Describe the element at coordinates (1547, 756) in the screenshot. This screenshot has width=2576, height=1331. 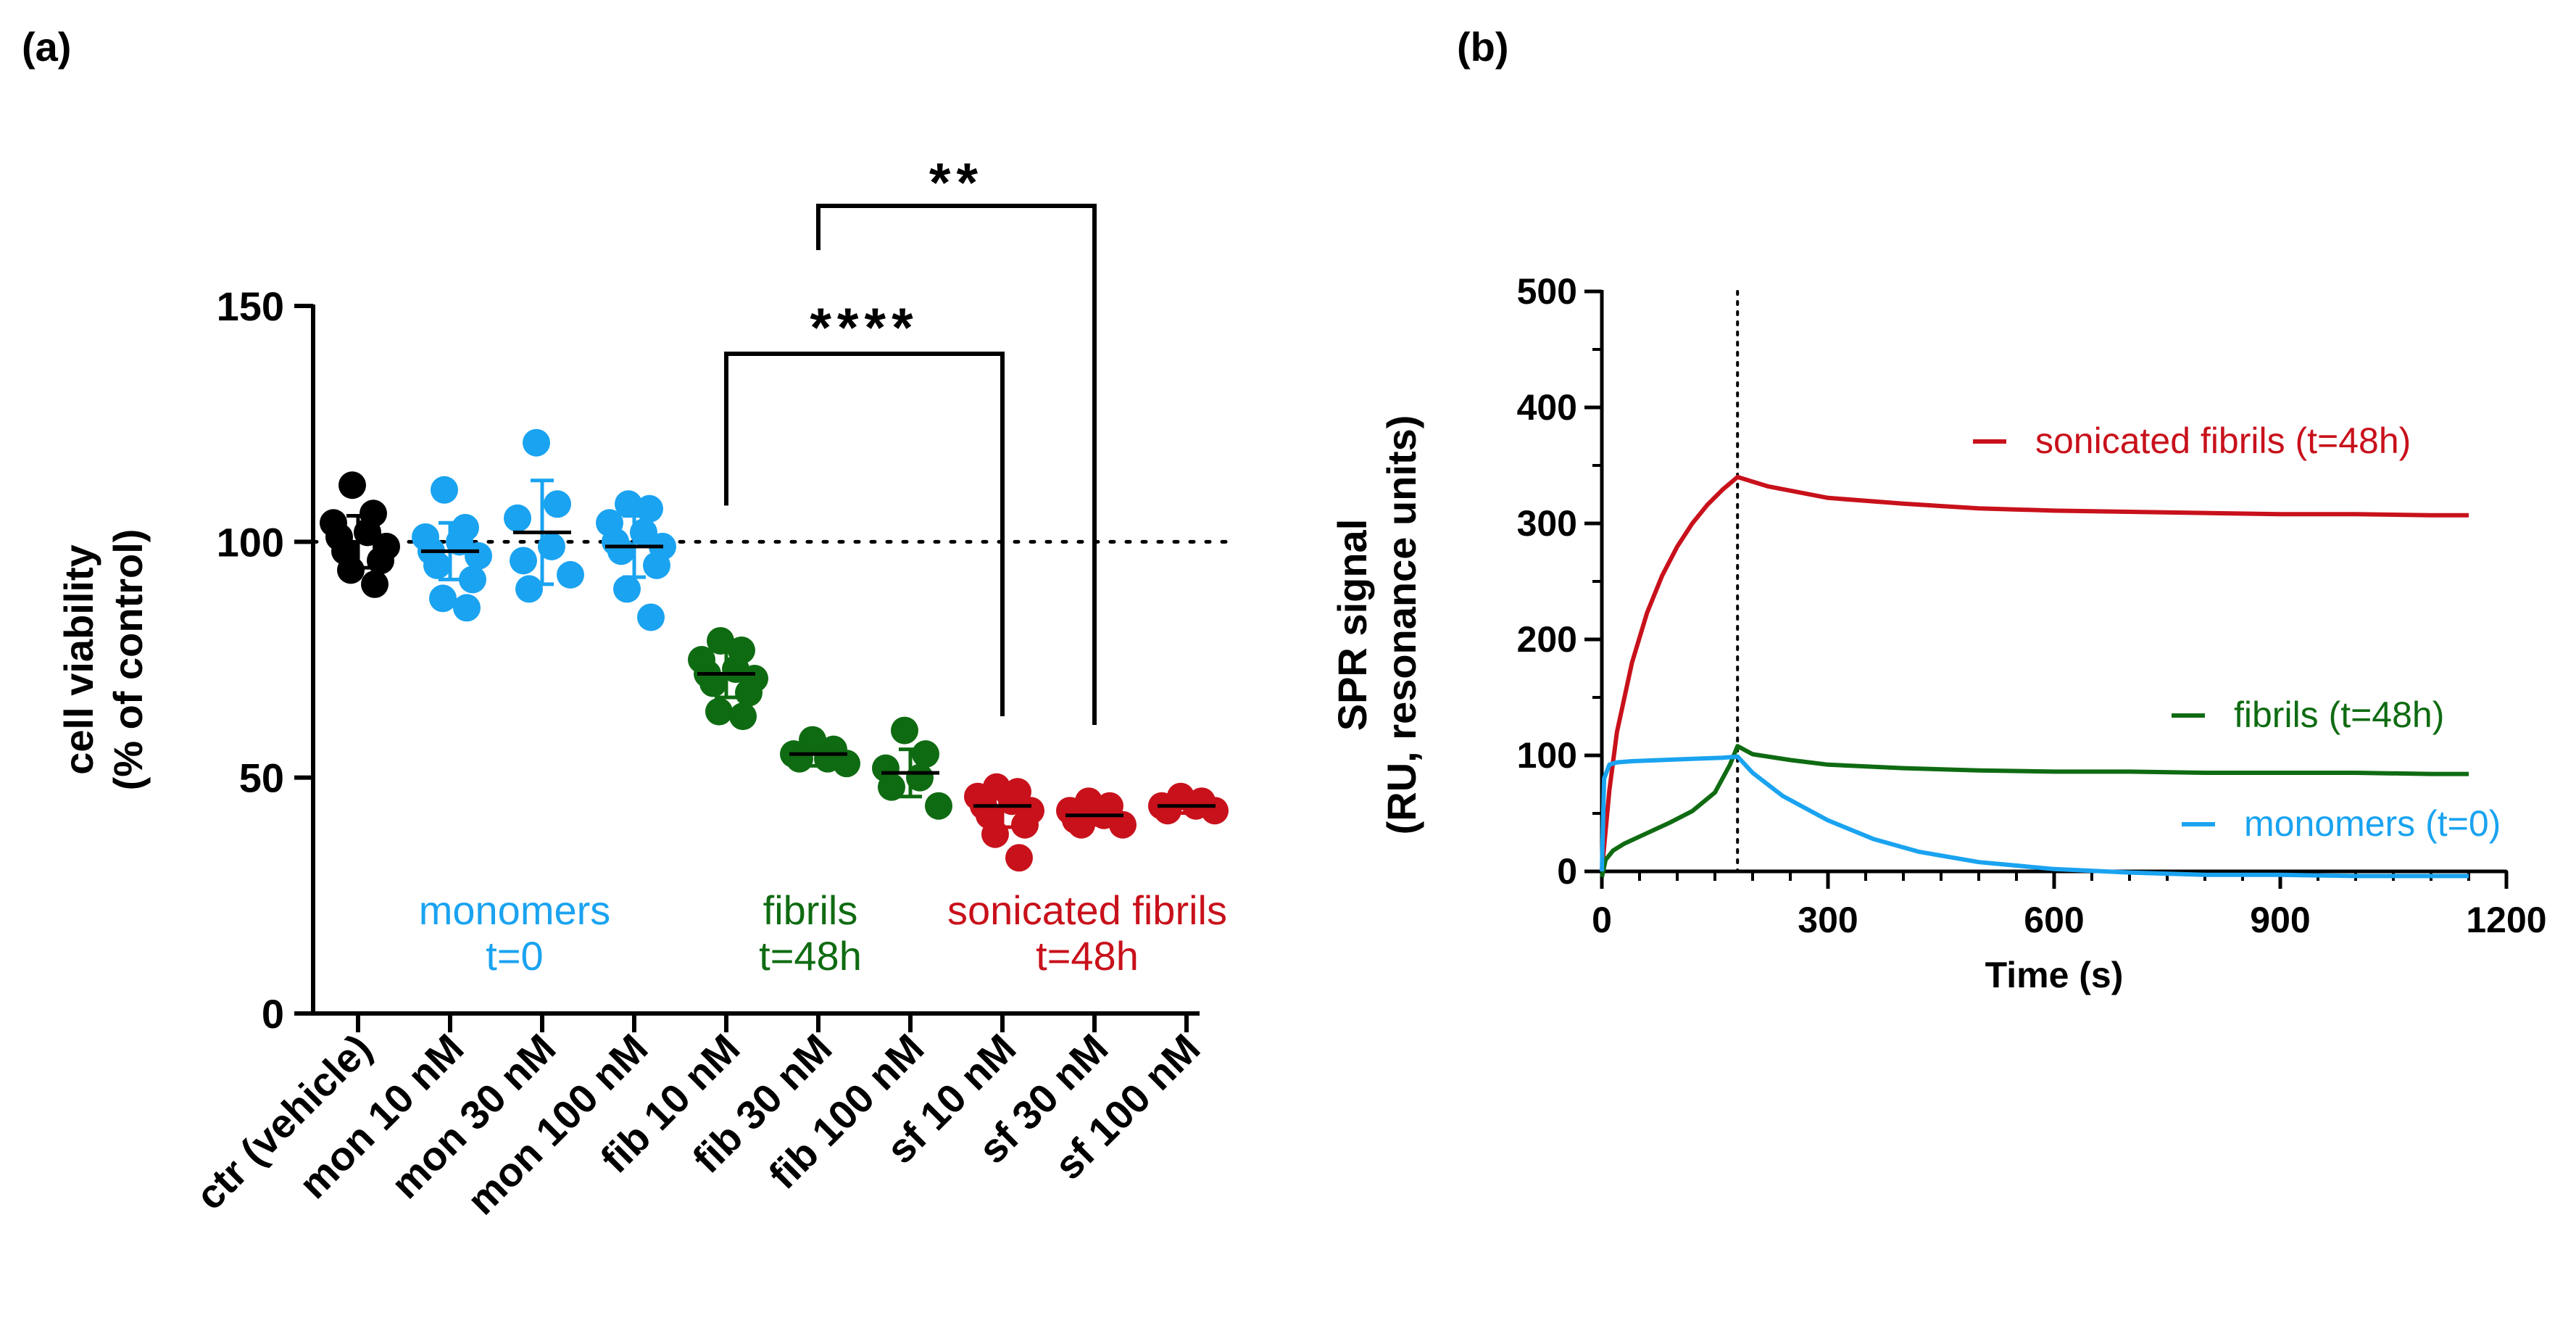
I see `y-tick-label-b: 100` at that location.